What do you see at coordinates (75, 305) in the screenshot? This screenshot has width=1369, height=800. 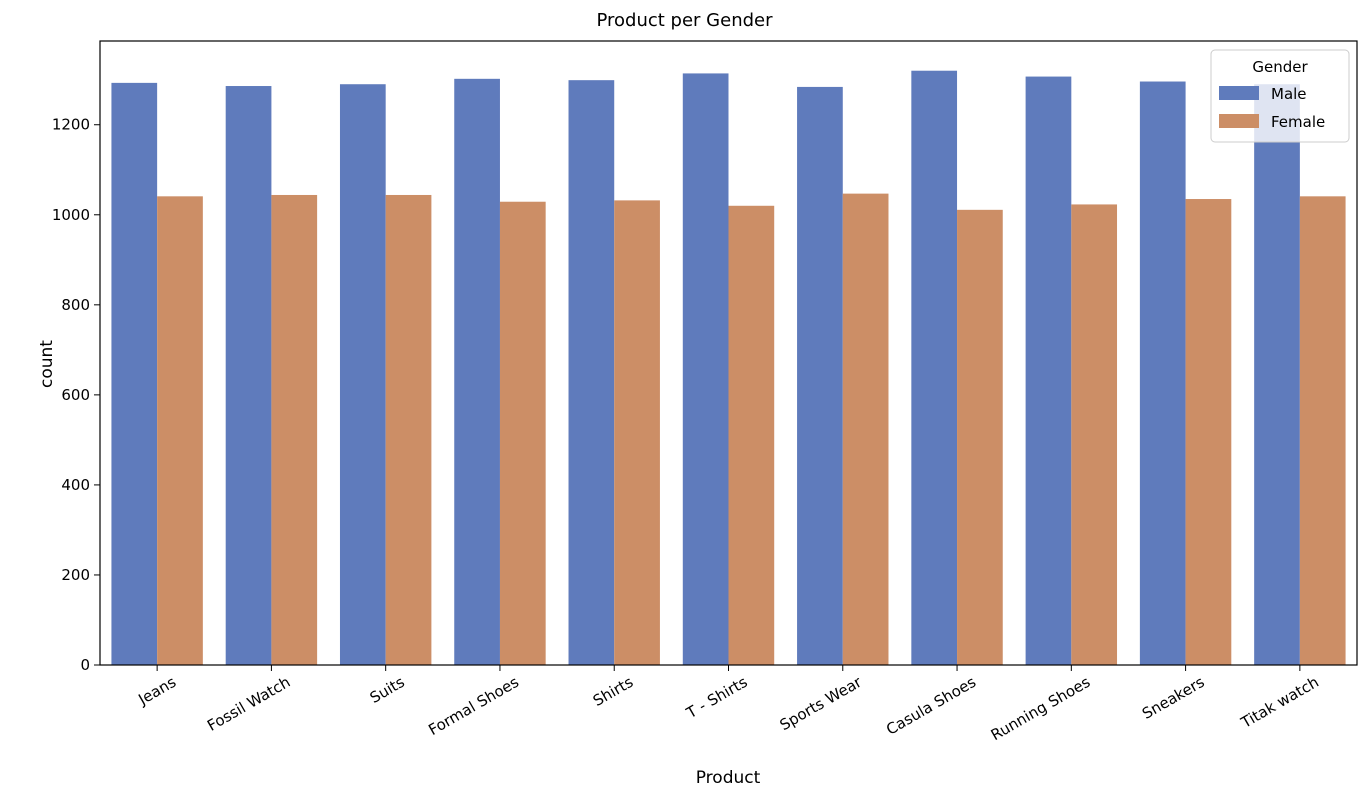 I see `y-tick-label-4: 800` at bounding box center [75, 305].